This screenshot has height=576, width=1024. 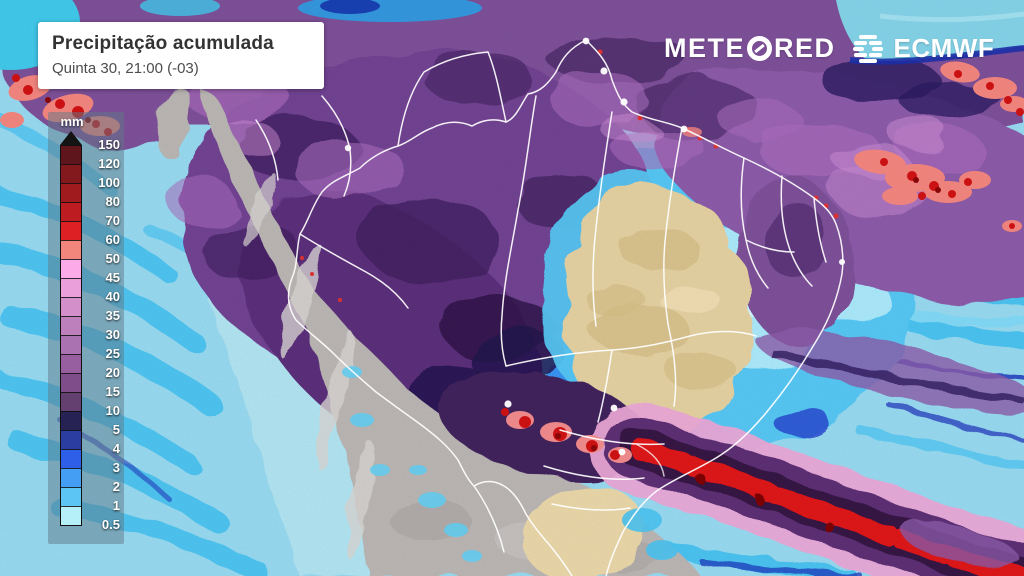 What do you see at coordinates (112, 353) in the screenshot?
I see `legend-stop-label: 25` at bounding box center [112, 353].